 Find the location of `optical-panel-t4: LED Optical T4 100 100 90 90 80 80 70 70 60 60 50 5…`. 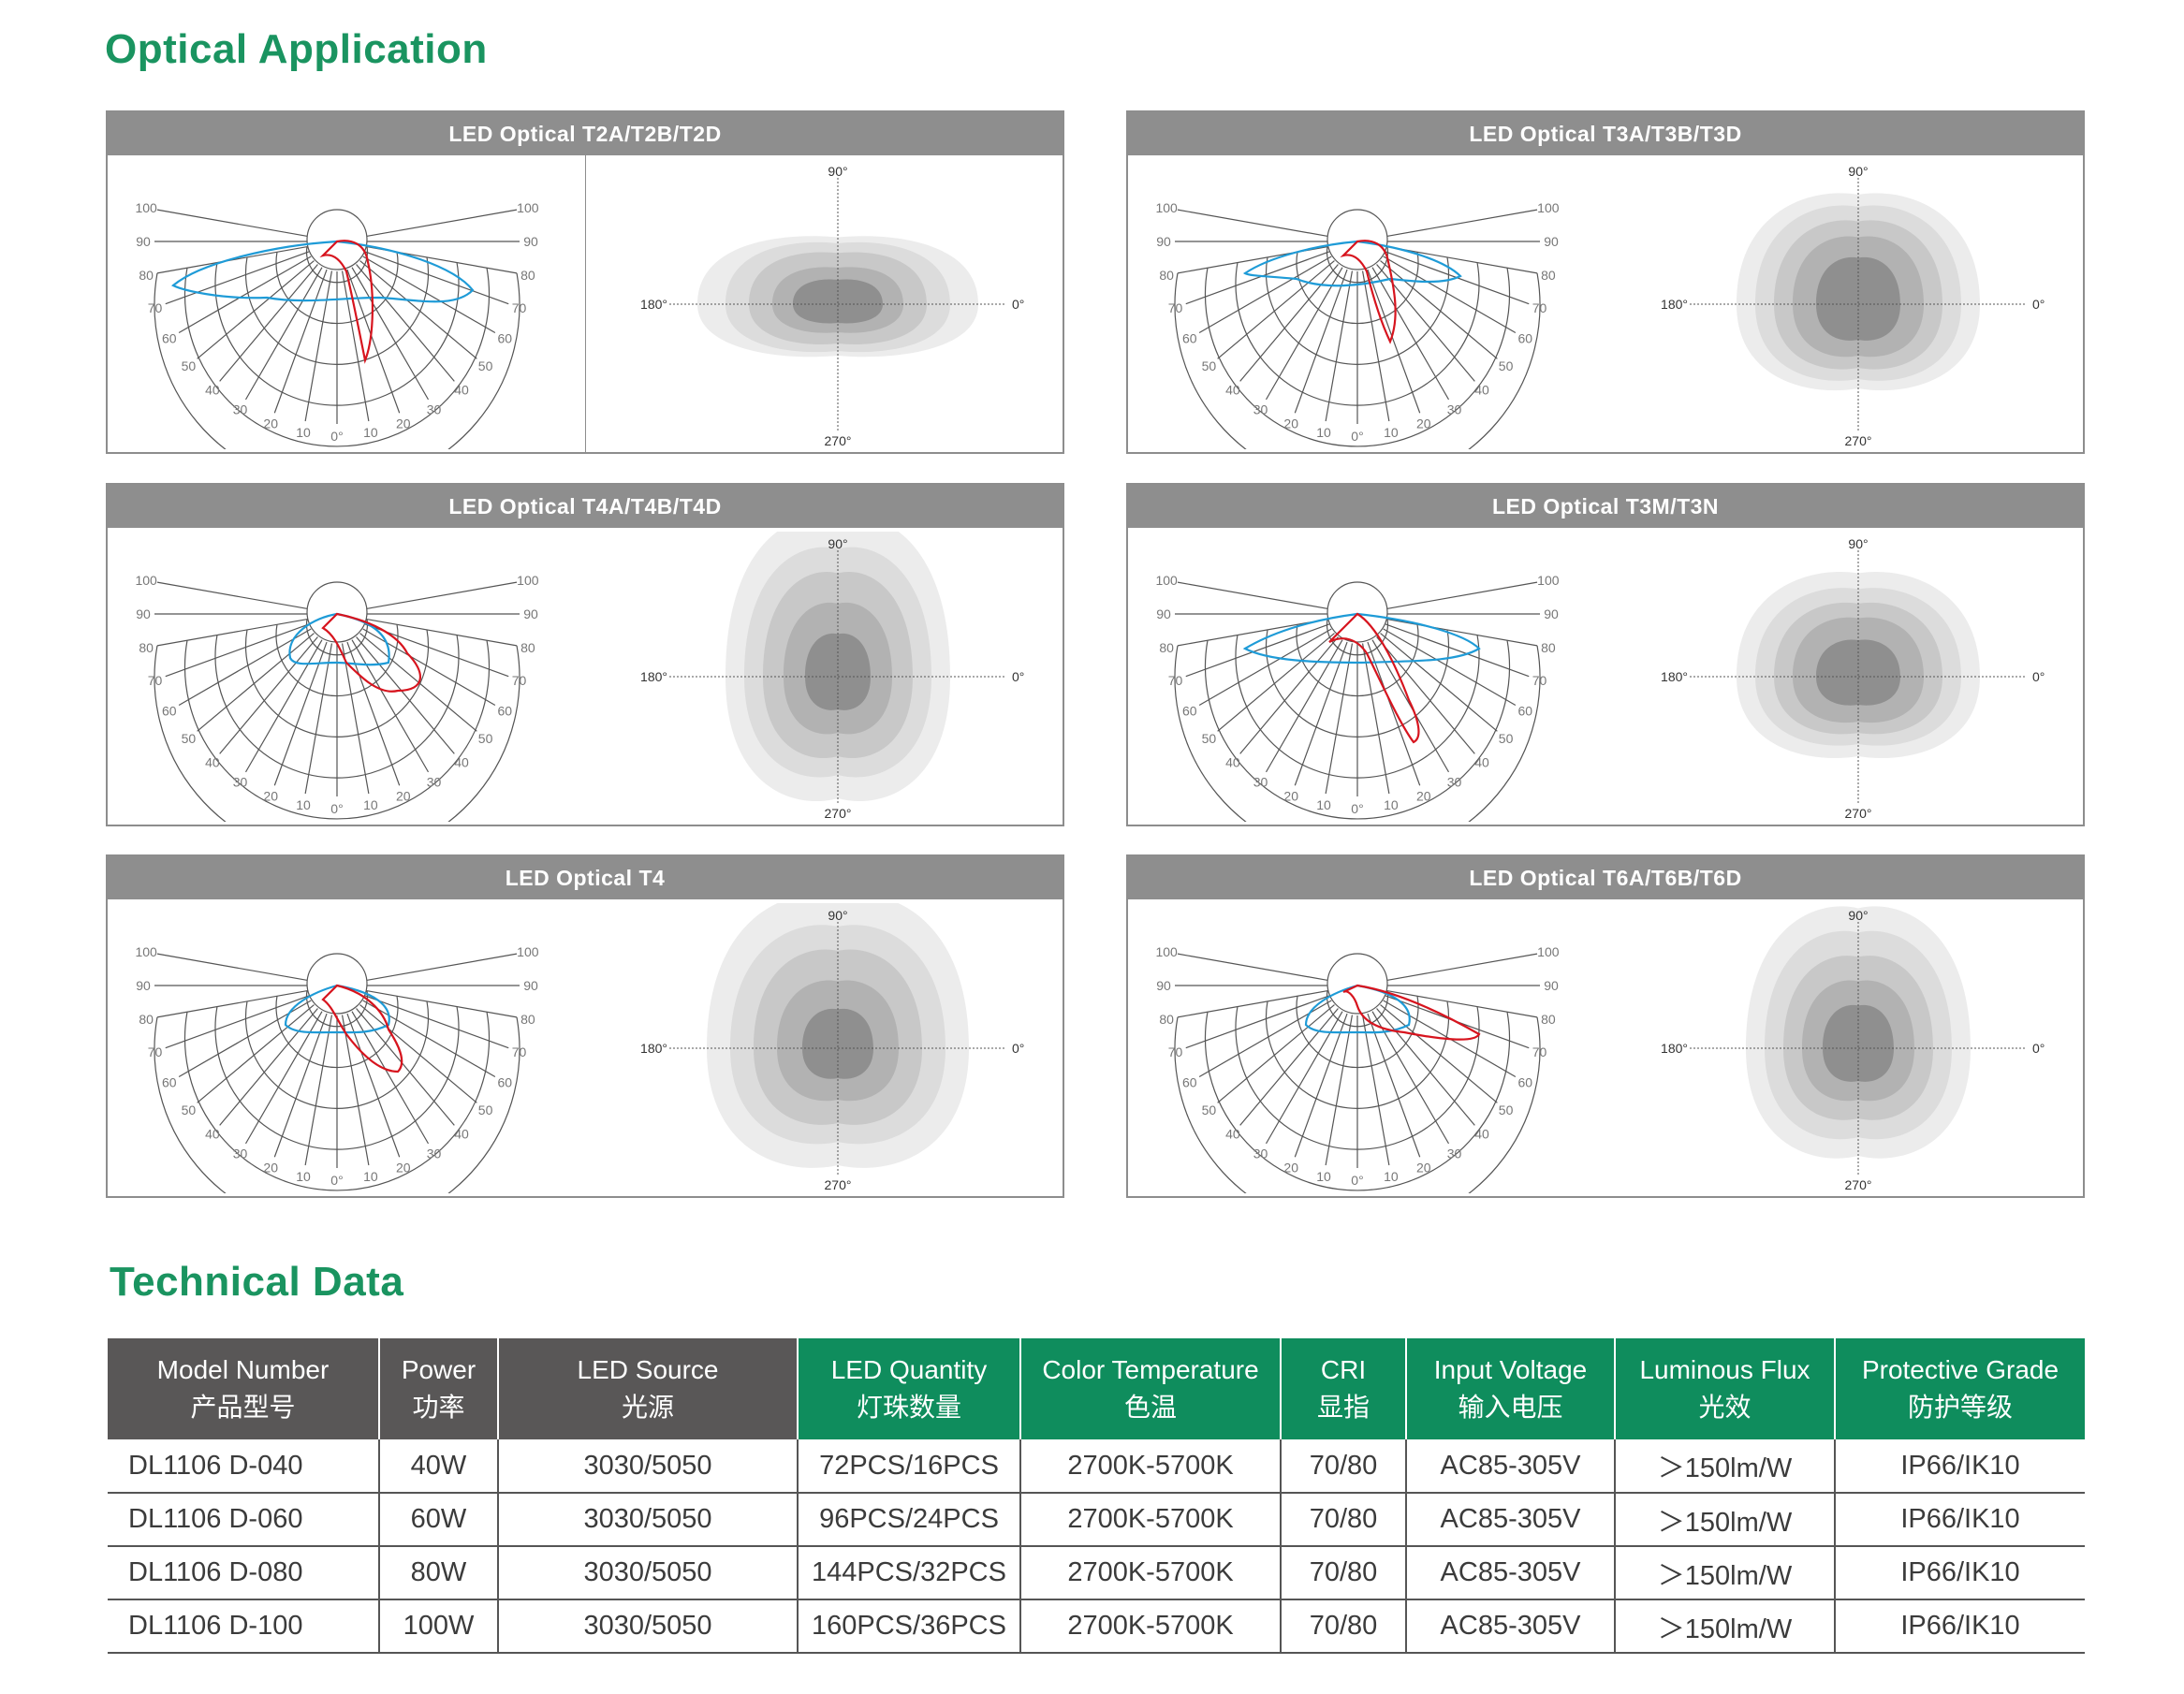

optical-panel-t4: LED Optical T4 100 100 90 90 80 80 70 70 60 60 50 5… is located at coordinates (585, 1043).